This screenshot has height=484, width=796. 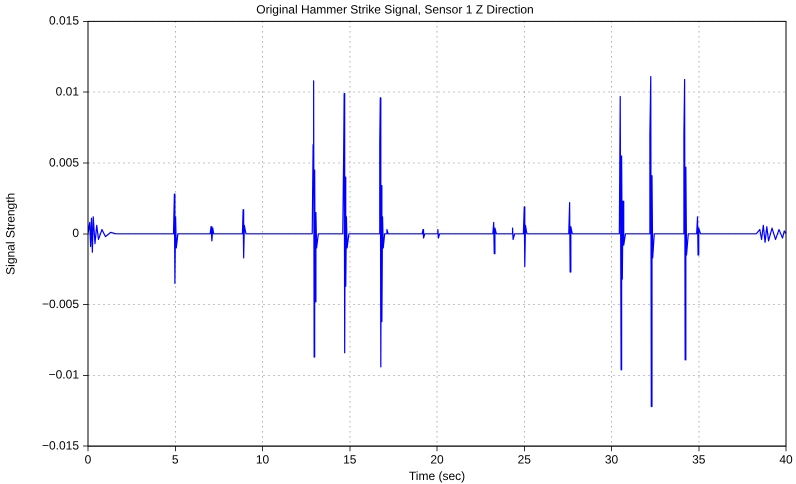 What do you see at coordinates (68, 91) in the screenshot?
I see `y-tick-label: 0.01` at bounding box center [68, 91].